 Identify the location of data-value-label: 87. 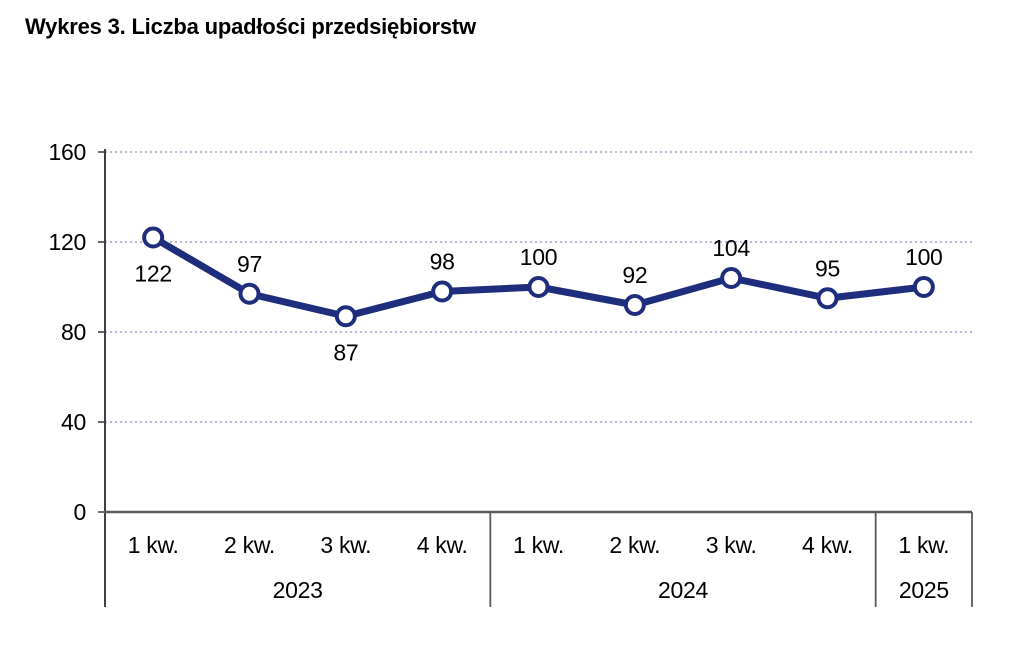
(345, 352).